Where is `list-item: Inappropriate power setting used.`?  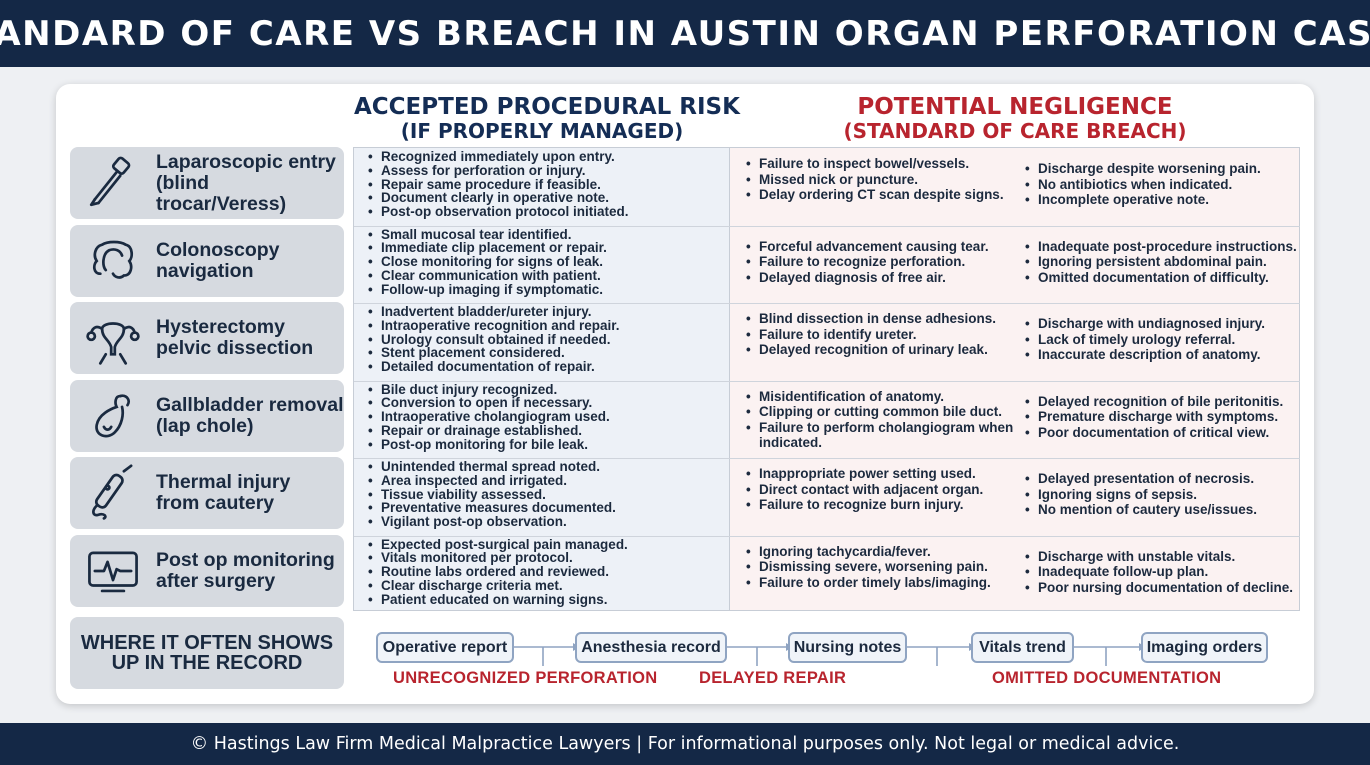
list-item: Inappropriate power setting used. is located at coordinates (883, 474).